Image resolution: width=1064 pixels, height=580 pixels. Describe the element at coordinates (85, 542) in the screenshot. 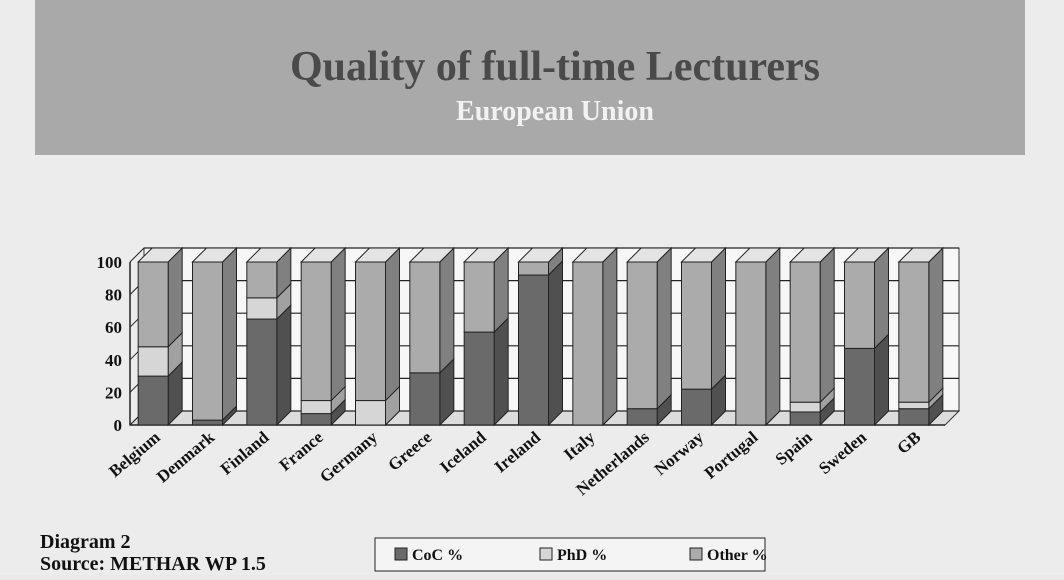

I see `caption: Diagram 2` at that location.